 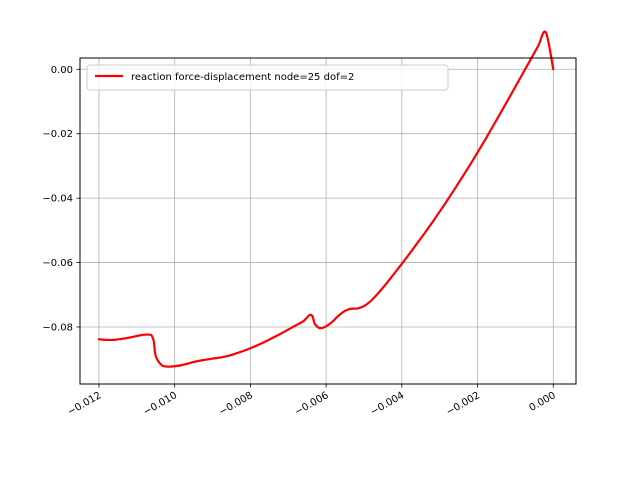 What do you see at coordinates (57, 263) in the screenshot?
I see `y-tick-label: −0.06` at bounding box center [57, 263].